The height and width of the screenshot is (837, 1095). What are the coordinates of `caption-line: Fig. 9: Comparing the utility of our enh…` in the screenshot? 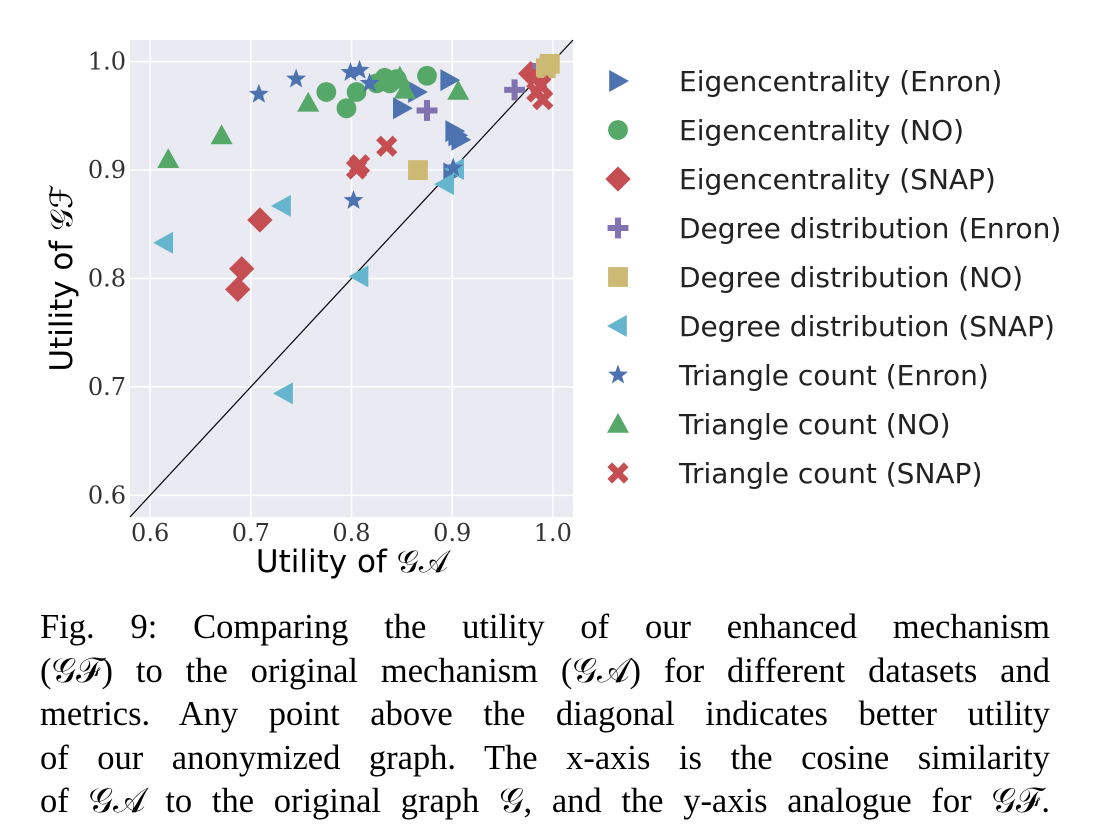 It's located at (545, 627).